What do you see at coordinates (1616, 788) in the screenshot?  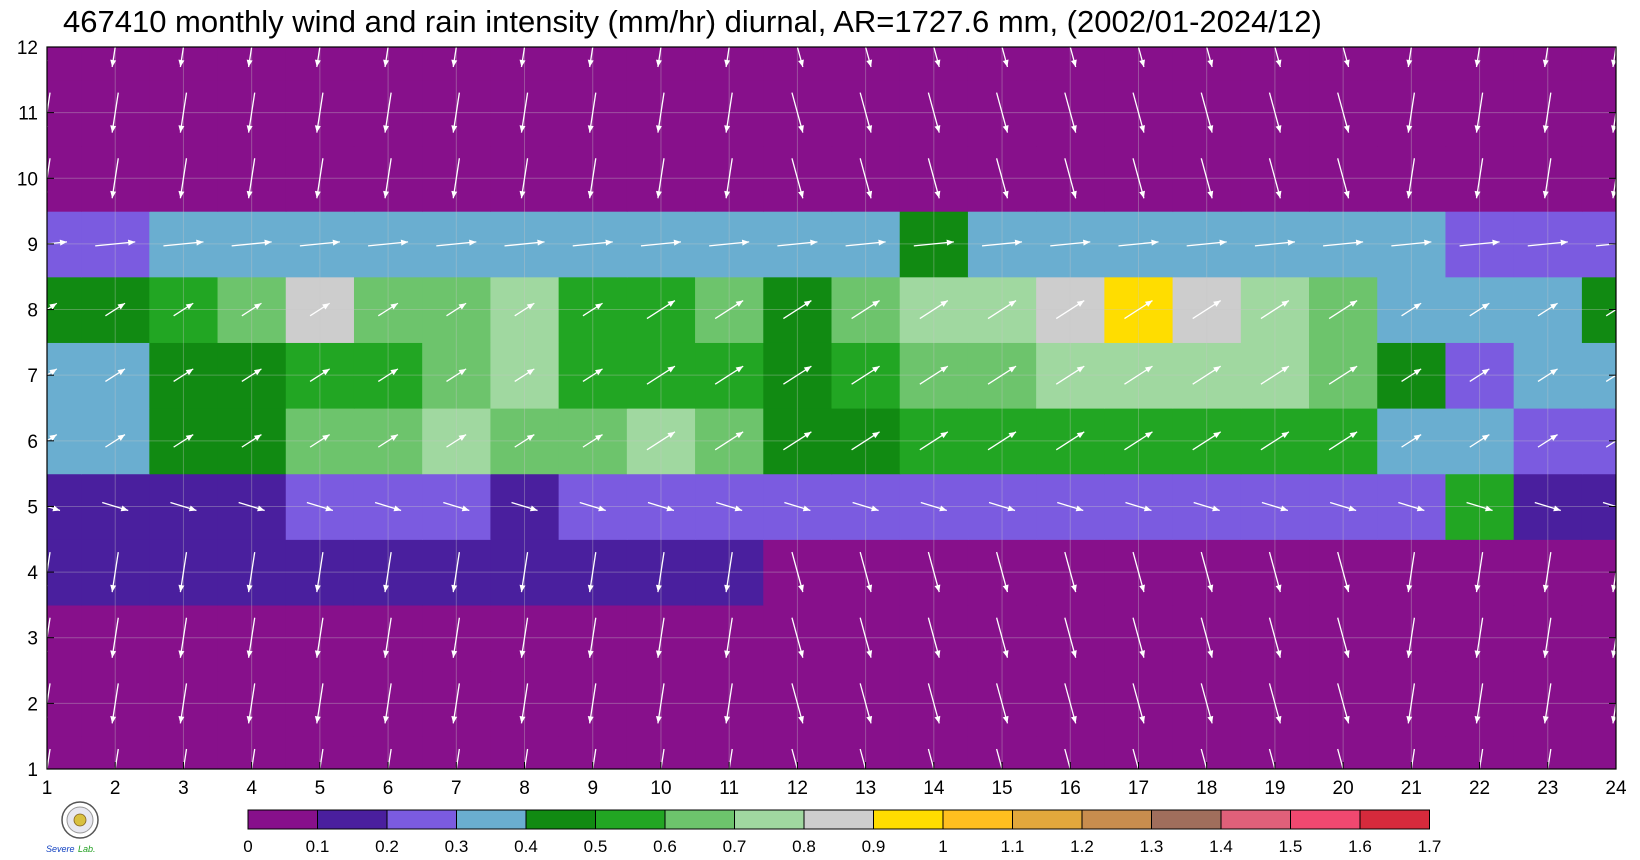 I see `x-tick-label: 24` at bounding box center [1616, 788].